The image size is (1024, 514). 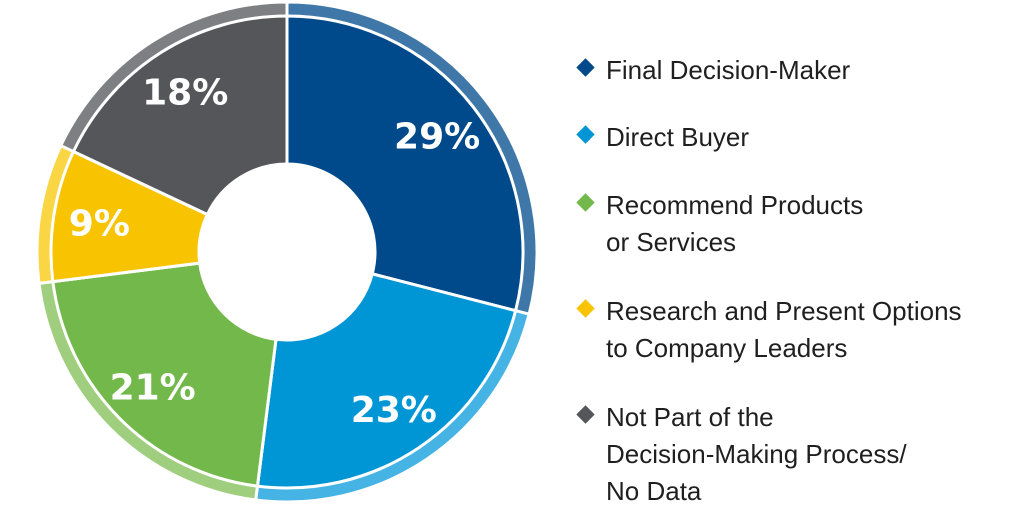 I want to click on slice-value-label-direct-buyer: 23%, so click(x=394, y=410).